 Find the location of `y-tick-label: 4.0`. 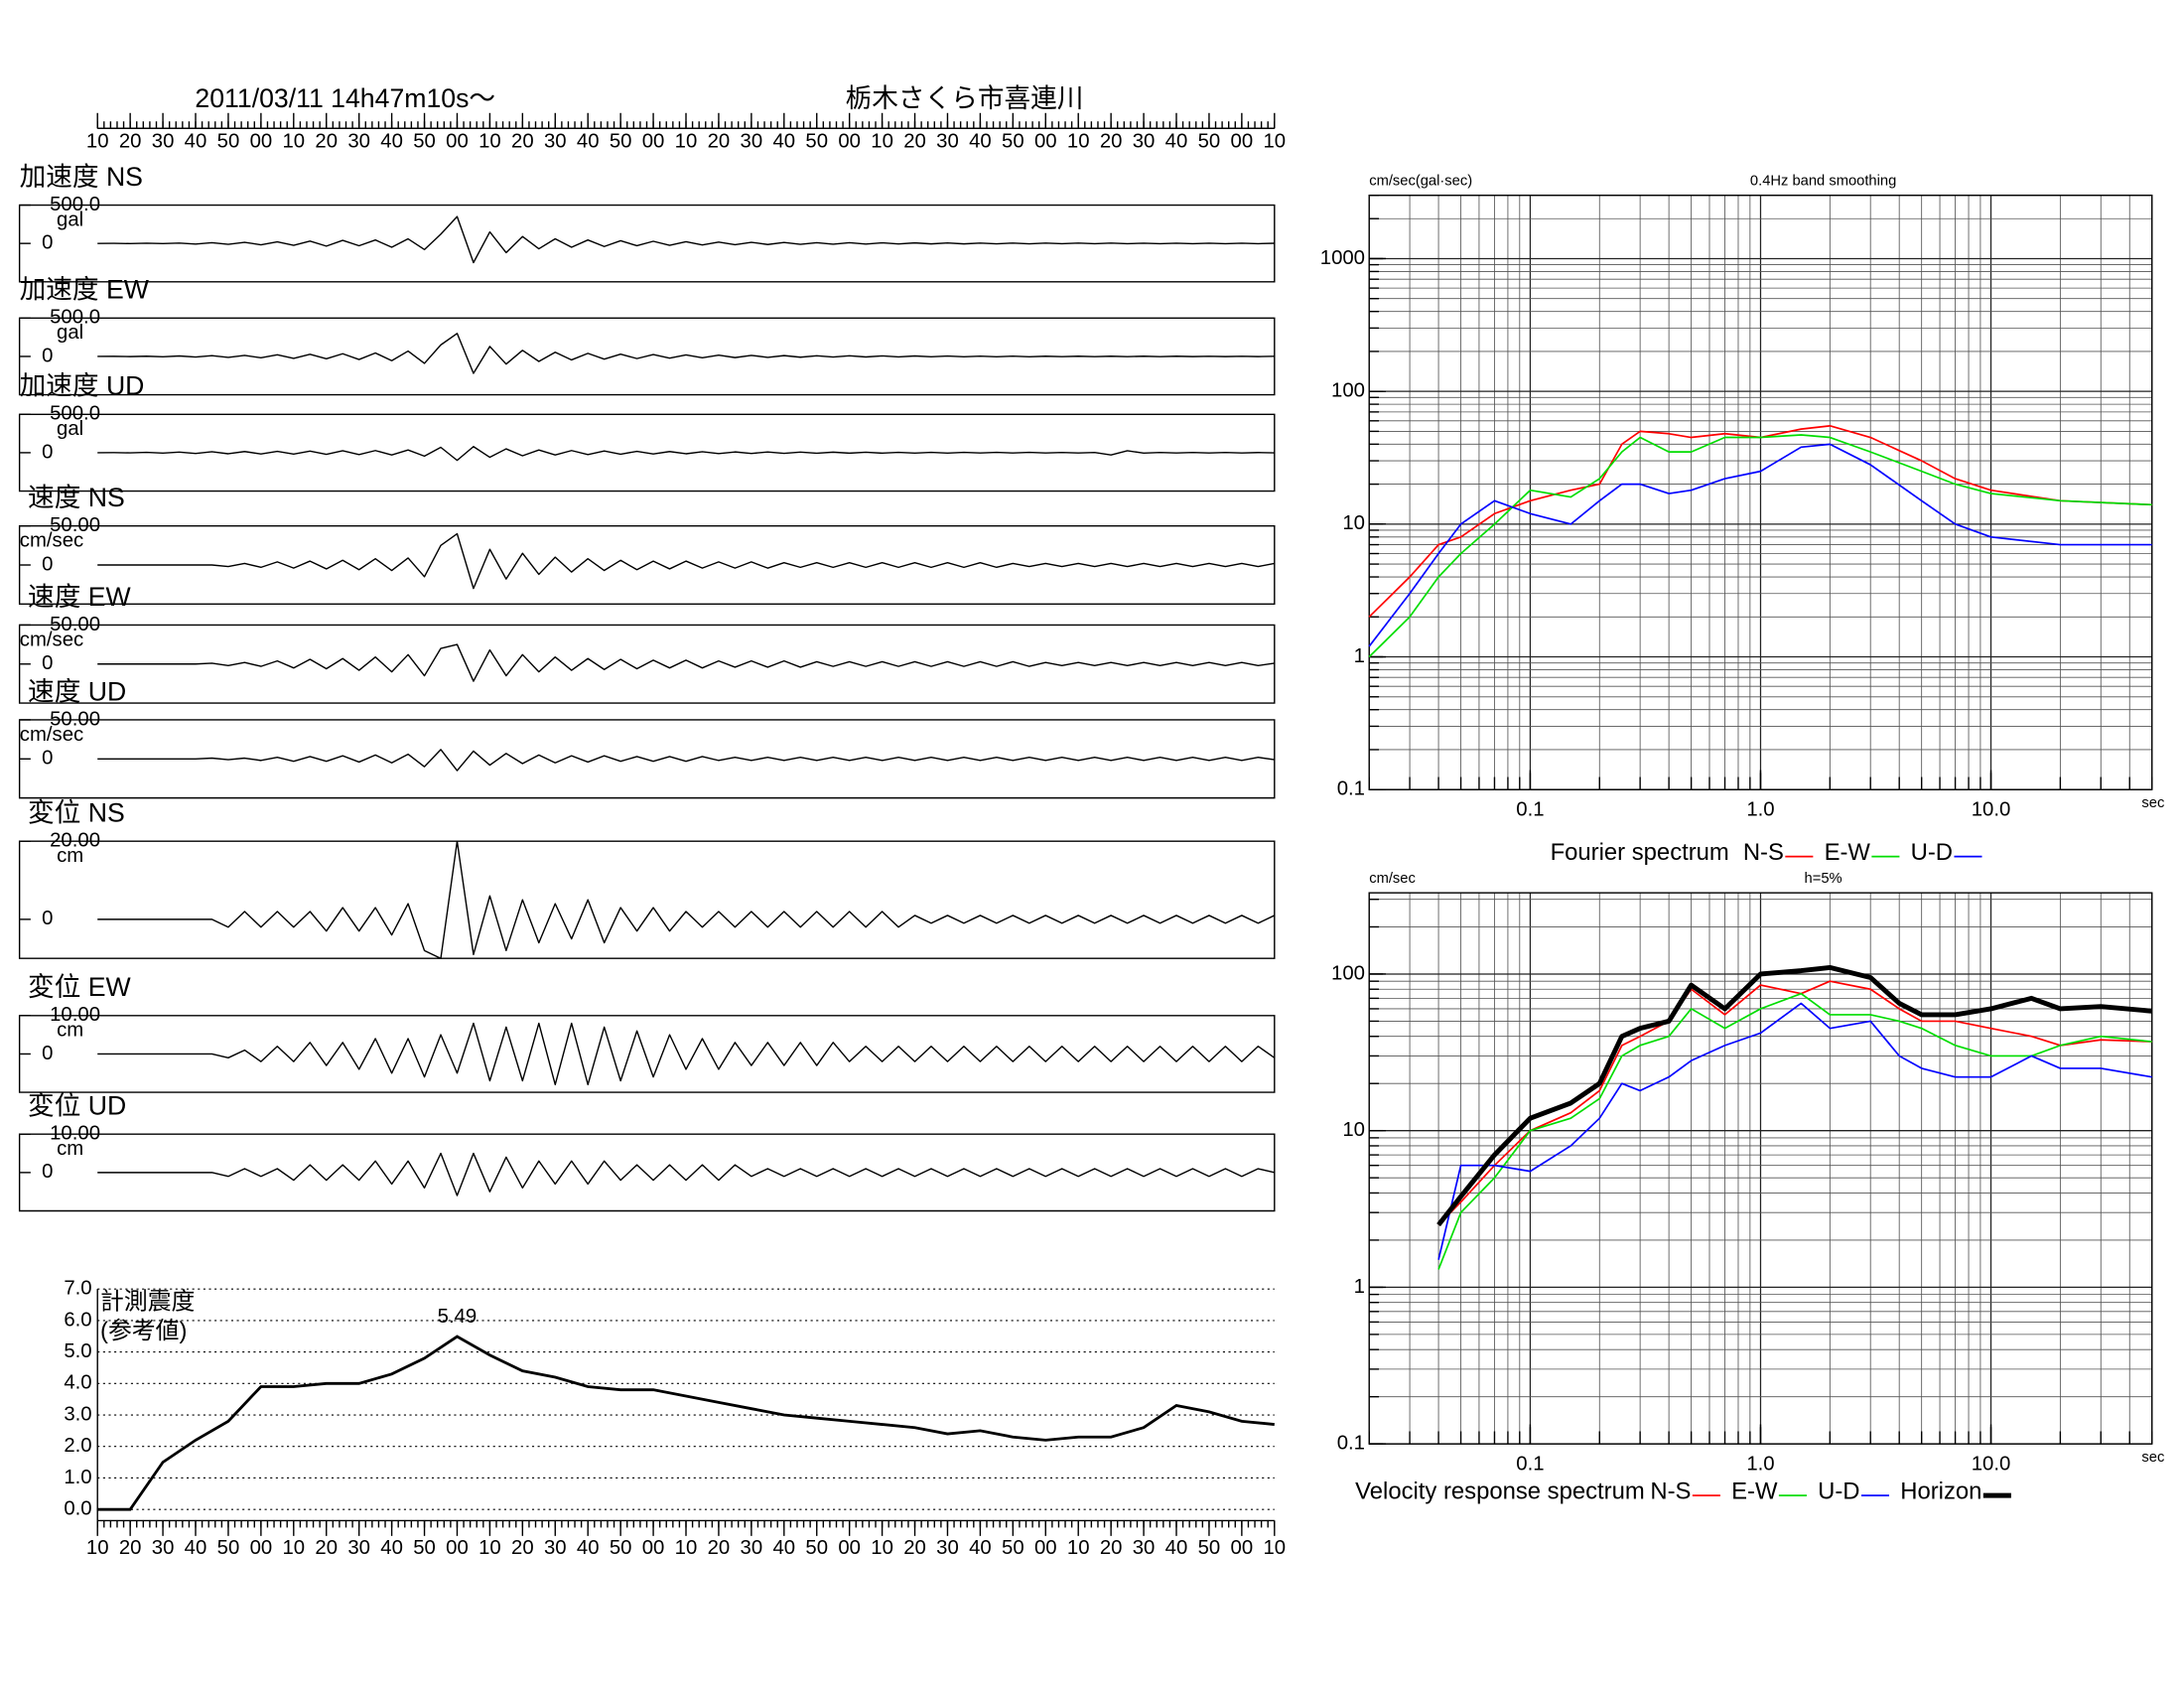

y-tick-label: 4.0 is located at coordinates (77, 1383).